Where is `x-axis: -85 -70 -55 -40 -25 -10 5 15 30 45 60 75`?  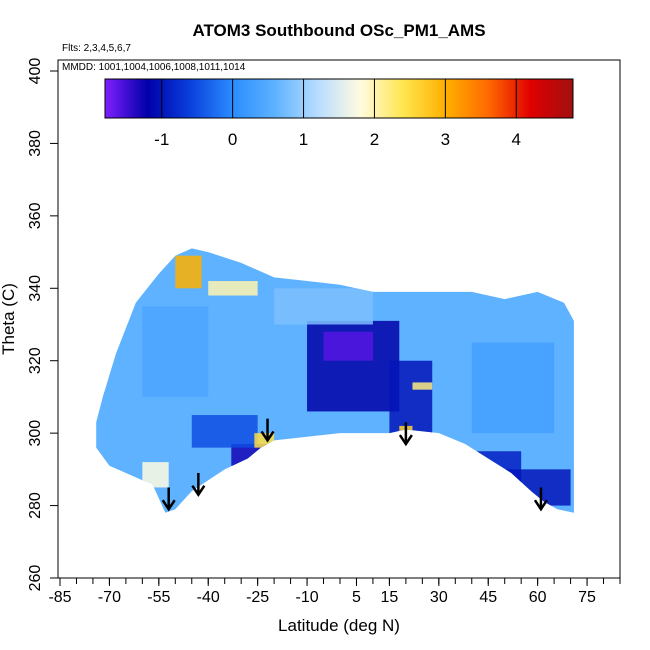
x-axis: -85 -70 -55 -40 -25 -10 5 15 30 45 60 75 is located at coordinates (334, 592).